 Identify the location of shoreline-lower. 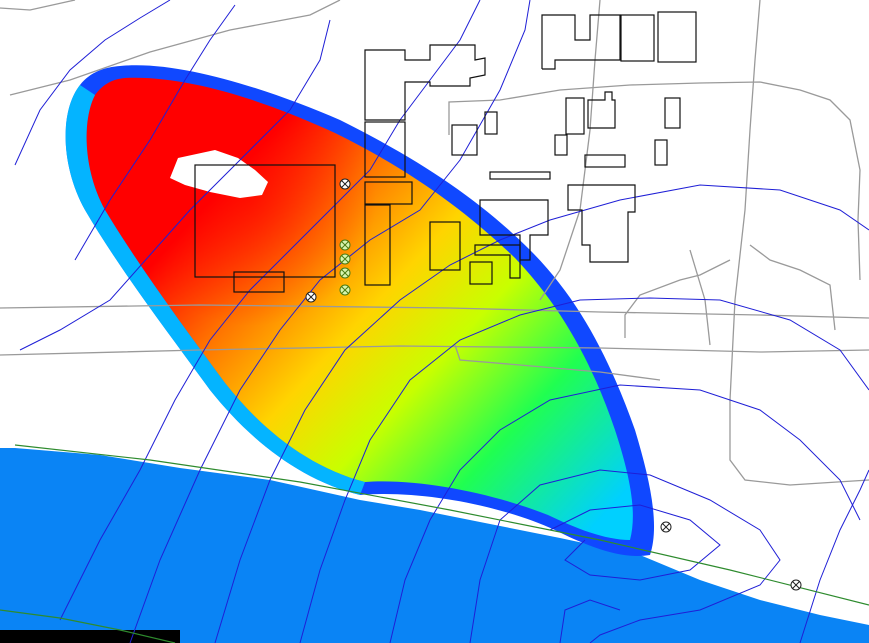
(88, 626).